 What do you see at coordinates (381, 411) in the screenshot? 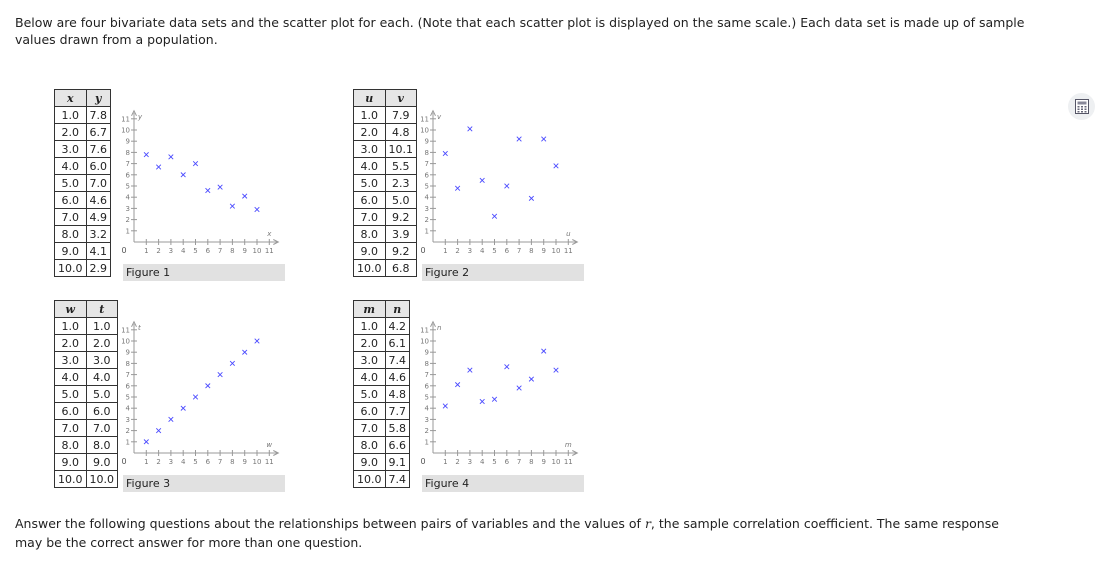
I see `table-row: 6.0 7.7` at bounding box center [381, 411].